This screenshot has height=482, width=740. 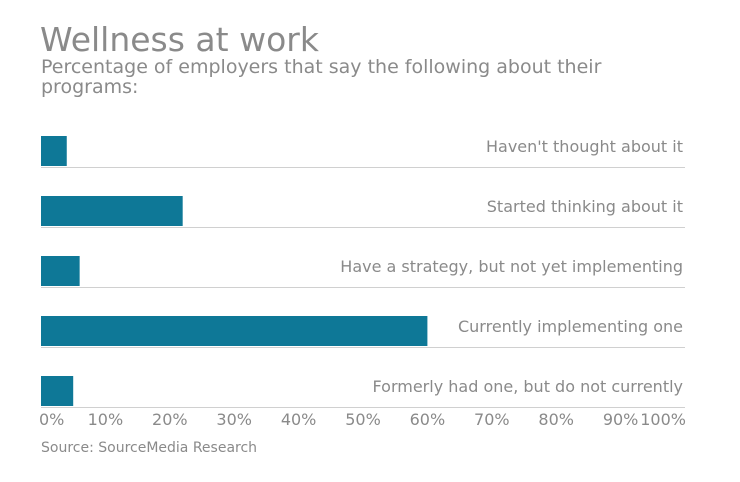 What do you see at coordinates (299, 419) in the screenshot?
I see `x-tick-label: 40%` at bounding box center [299, 419].